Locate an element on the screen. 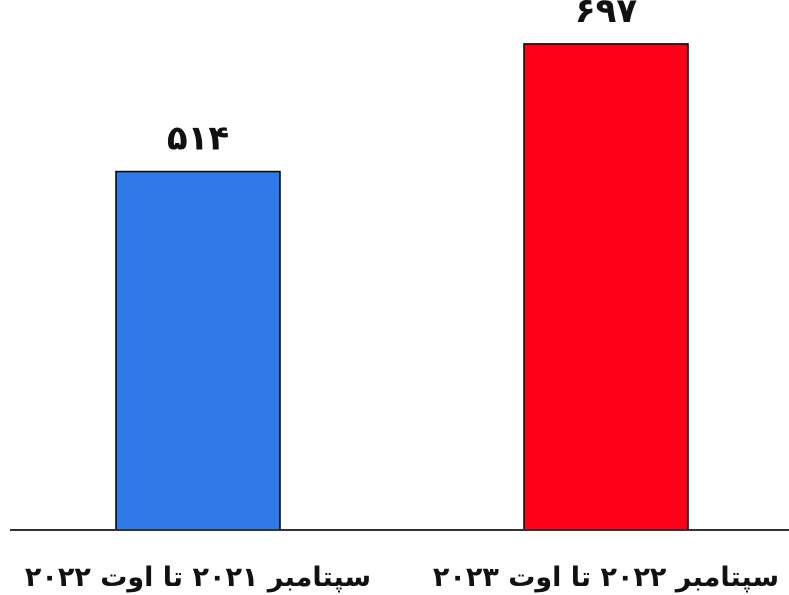 This screenshot has height=595, width=789. value-label-2: ۶۹۷ is located at coordinates (606, 15).